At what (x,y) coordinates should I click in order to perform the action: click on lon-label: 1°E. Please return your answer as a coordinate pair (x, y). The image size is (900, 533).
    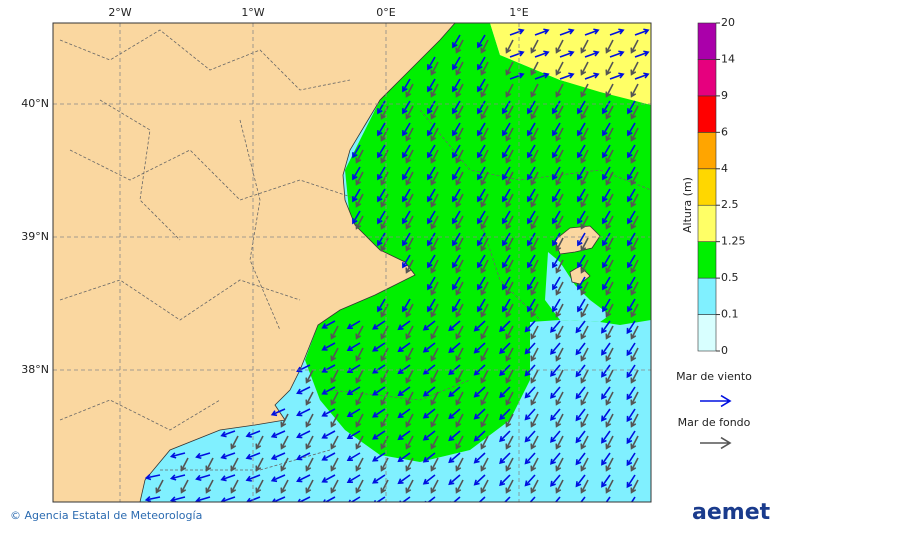
    Looking at the image, I should click on (518, 12).